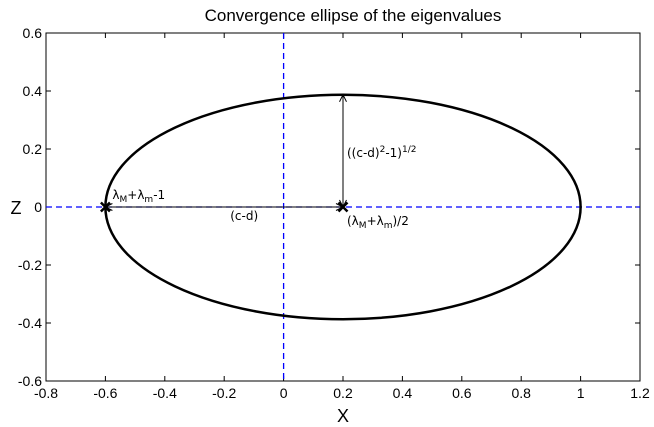 The width and height of the screenshot is (654, 427). I want to click on annotation-left-point: λM+λm-1, so click(138, 196).